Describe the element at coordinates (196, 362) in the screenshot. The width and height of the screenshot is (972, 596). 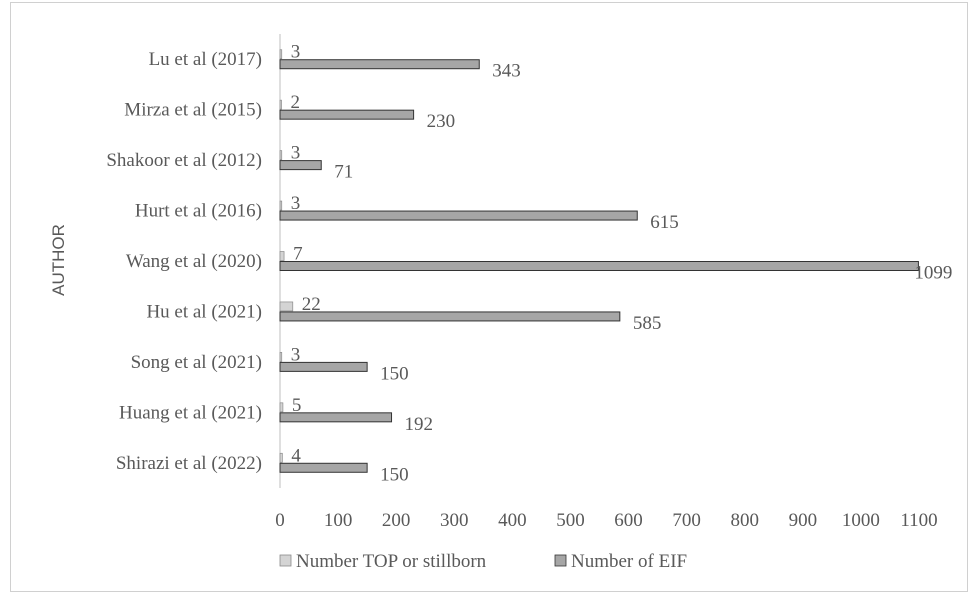
I see `y-tick-label: Song et al (2021)` at that location.